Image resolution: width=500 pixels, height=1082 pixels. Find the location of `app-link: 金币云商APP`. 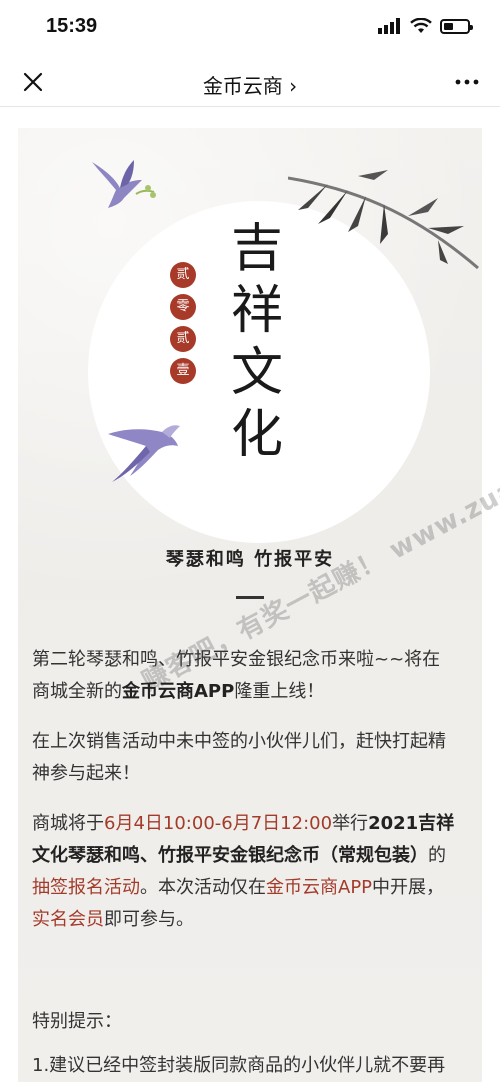

app-link: 金币云商APP is located at coordinates (319, 887).